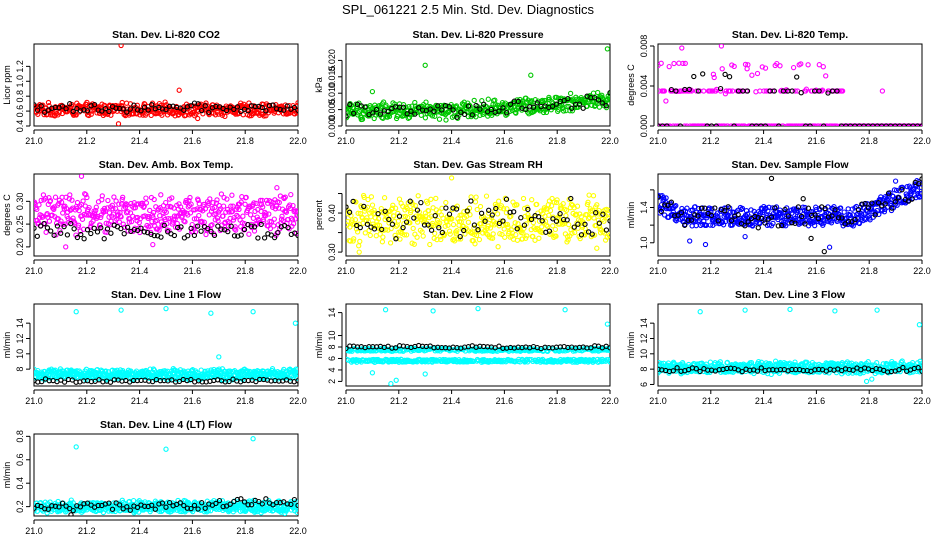 Image resolution: width=936 pixels, height=540 pixels. What do you see at coordinates (7, 215) in the screenshot?
I see `y-axis-label: degrees C` at bounding box center [7, 215].